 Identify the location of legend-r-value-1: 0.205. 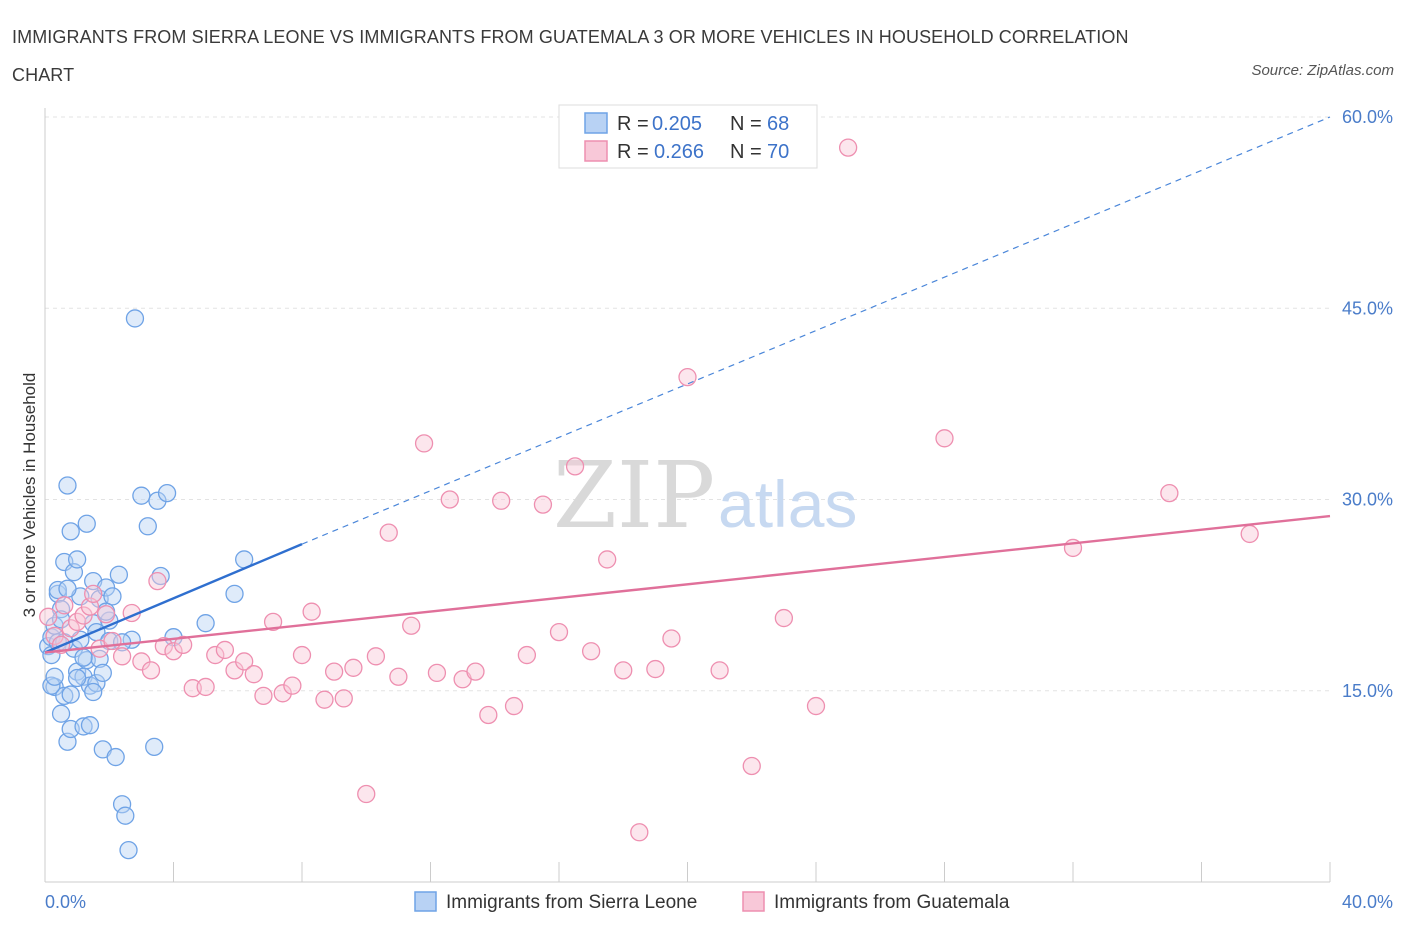
(677, 124).